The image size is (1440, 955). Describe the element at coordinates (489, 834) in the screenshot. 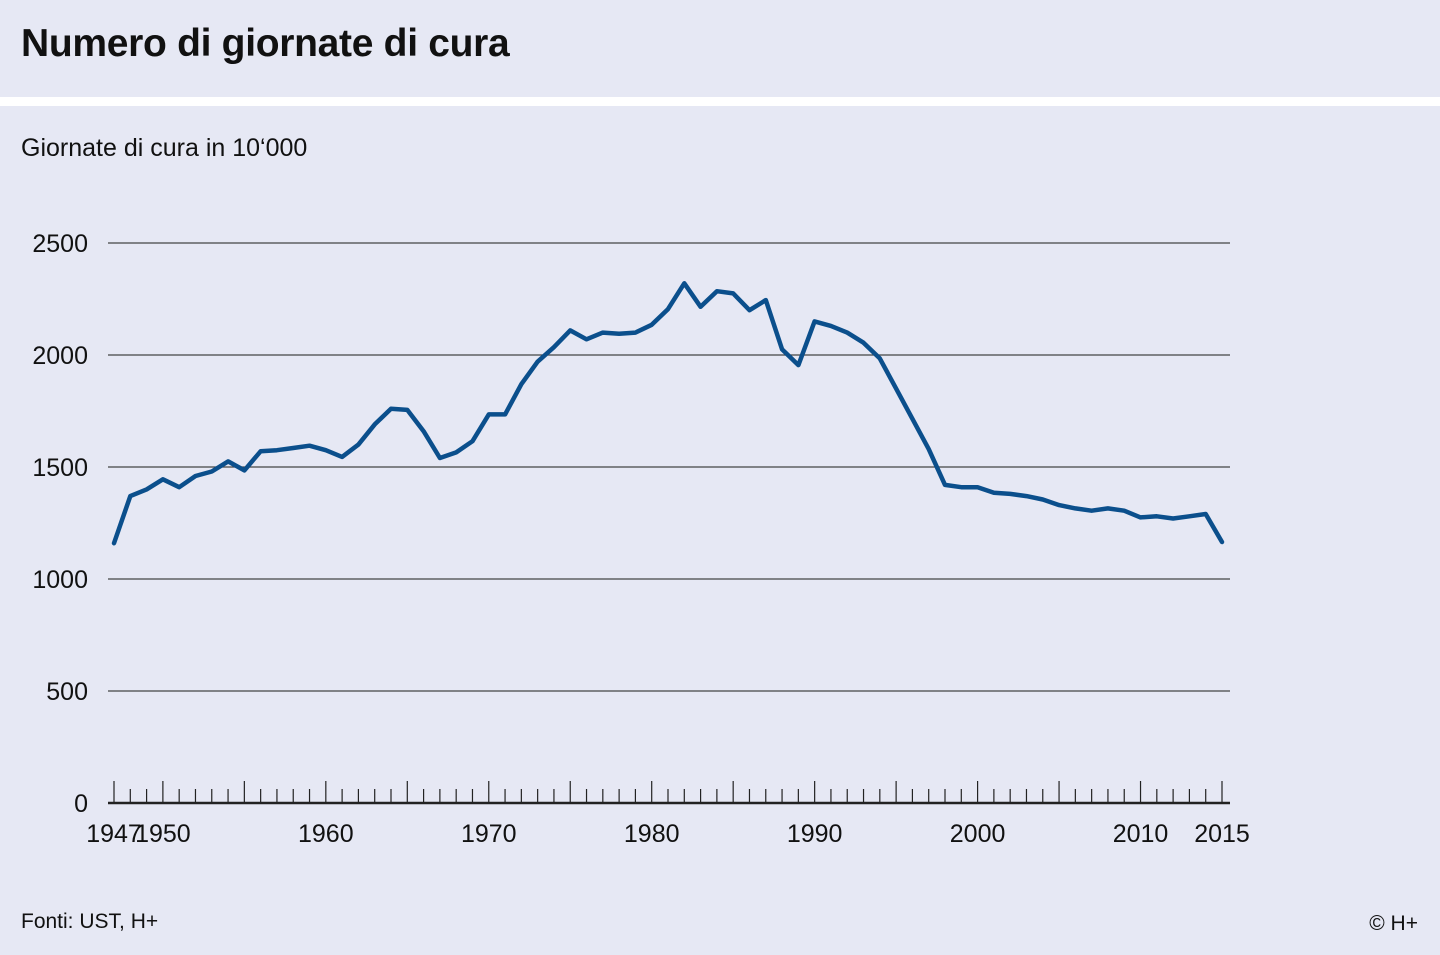

I see `x-tick-label: 1970` at that location.